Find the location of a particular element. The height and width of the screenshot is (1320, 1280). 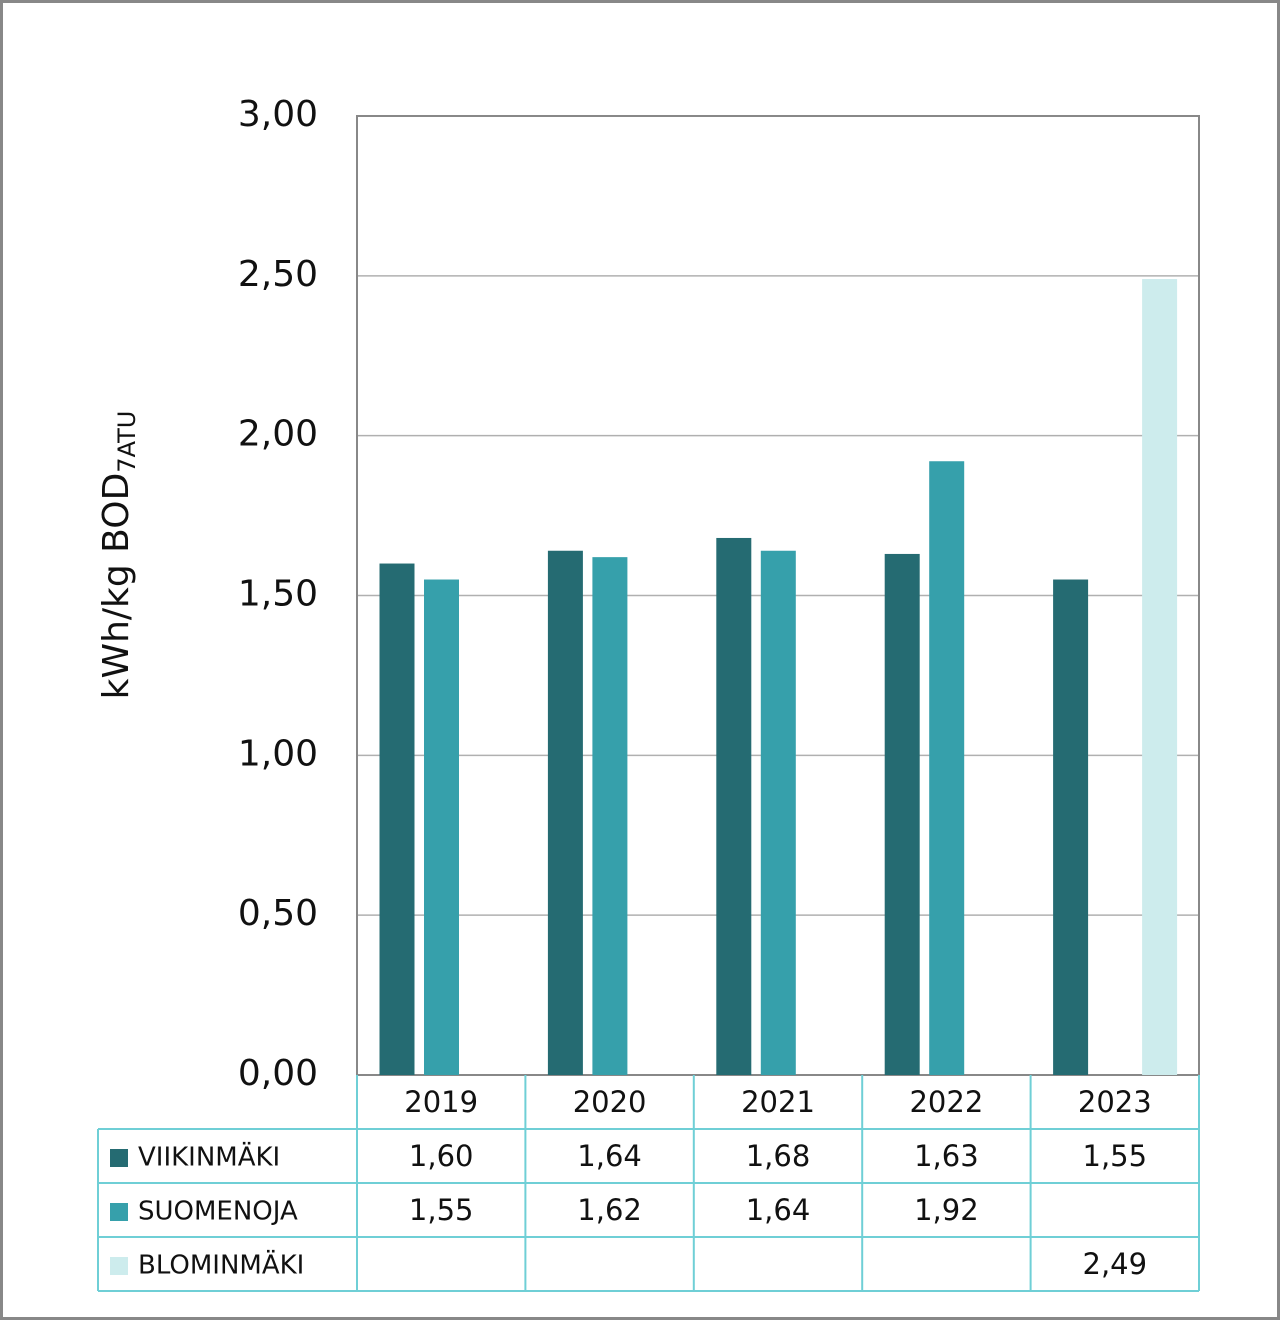

y-axis-label: kWh/kg BOD7ATU is located at coordinates (118, 555).